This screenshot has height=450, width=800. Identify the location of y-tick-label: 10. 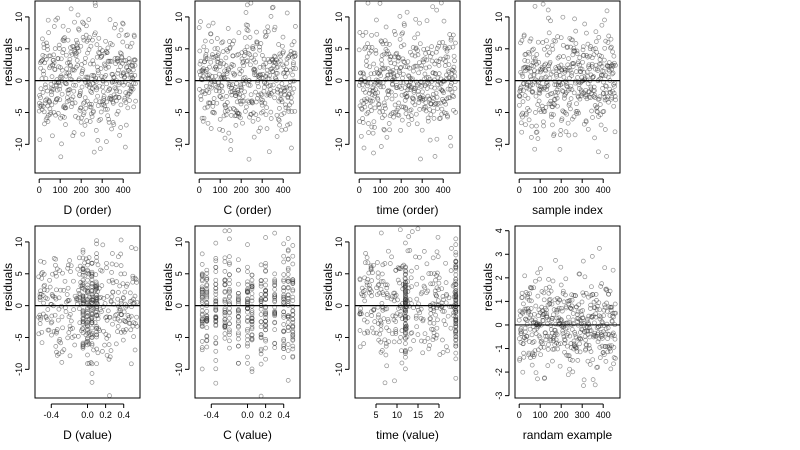
(19, 17).